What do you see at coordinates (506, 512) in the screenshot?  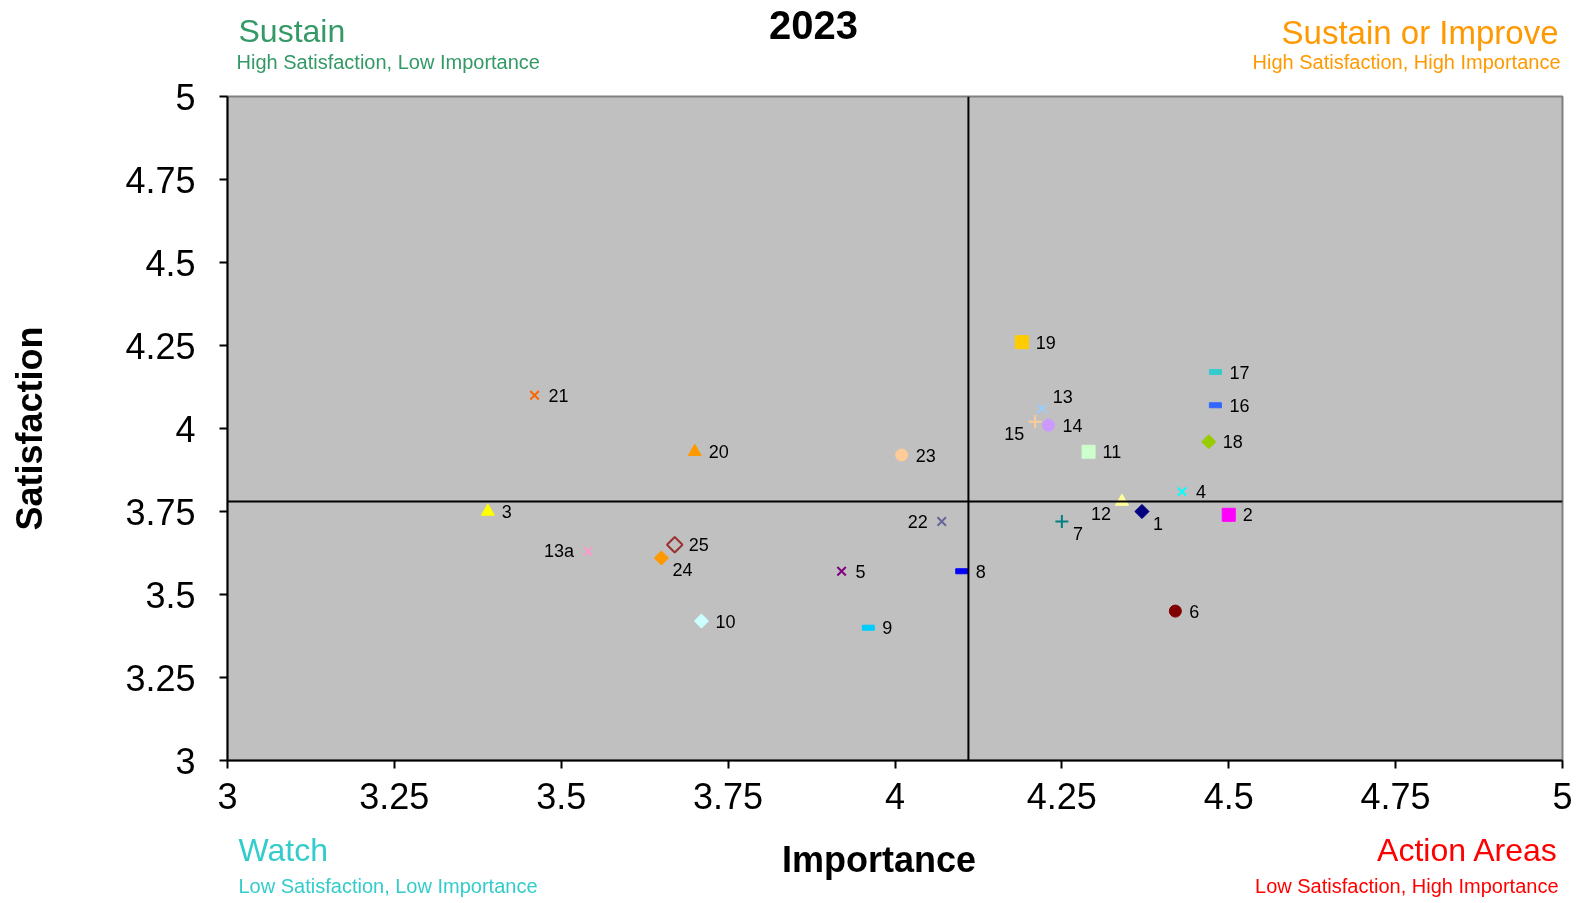 I see `series-label: 3` at bounding box center [506, 512].